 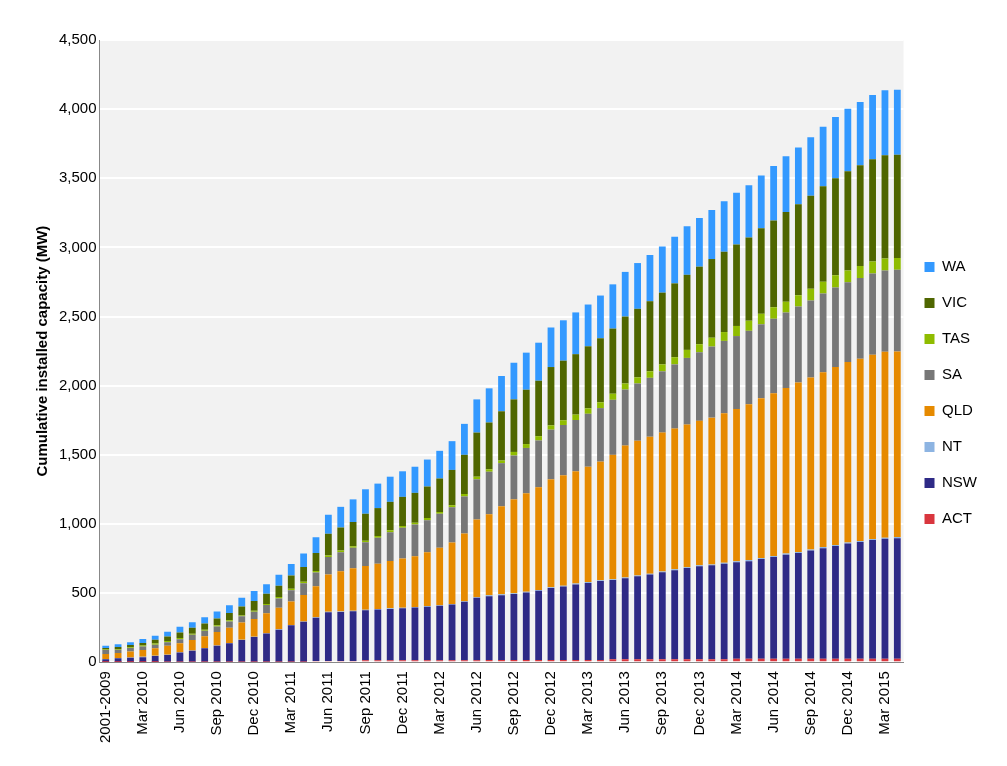 What do you see at coordinates (952, 374) in the screenshot?
I see `legend-label: SA` at bounding box center [952, 374].